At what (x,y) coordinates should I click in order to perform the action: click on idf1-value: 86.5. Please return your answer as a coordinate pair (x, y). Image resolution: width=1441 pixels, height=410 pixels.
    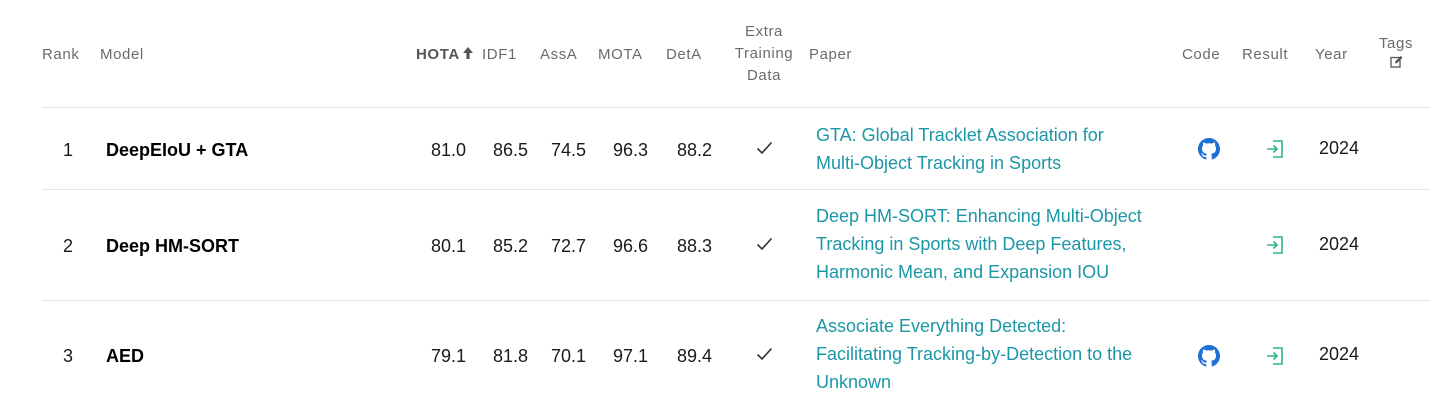
    Looking at the image, I should click on (510, 150).